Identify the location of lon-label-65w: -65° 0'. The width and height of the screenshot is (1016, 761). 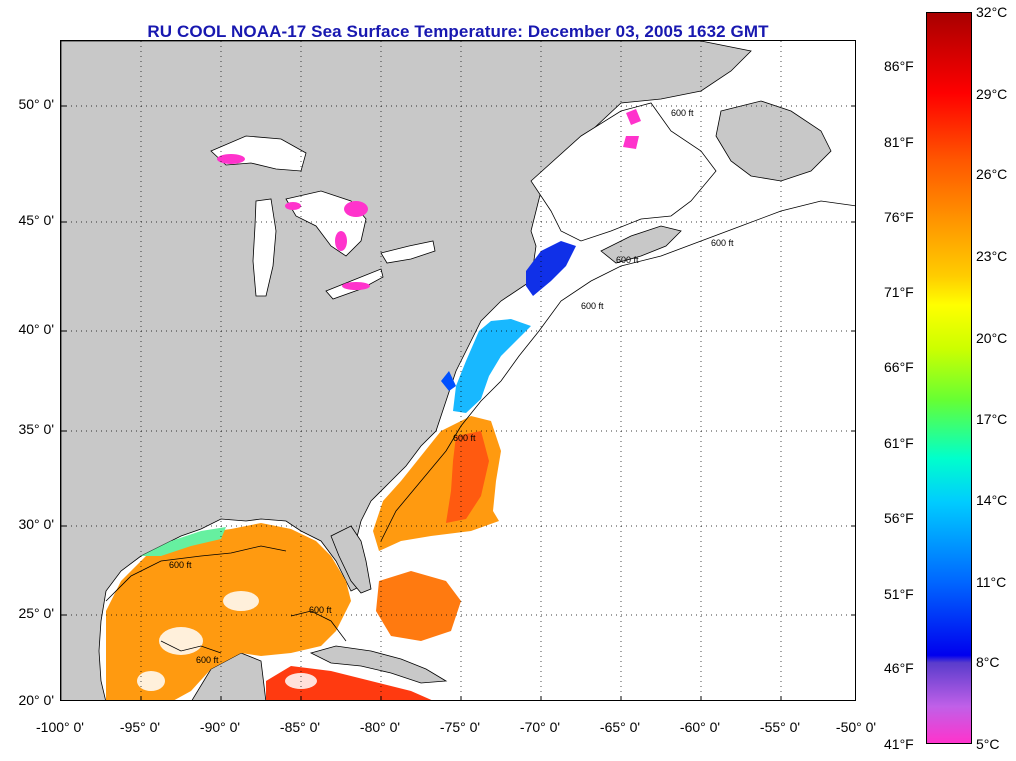
(620, 727).